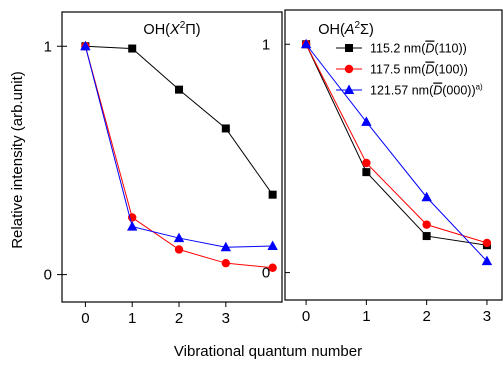  What do you see at coordinates (48, 46) in the screenshot?
I see `left-ytick-label: 1` at bounding box center [48, 46].